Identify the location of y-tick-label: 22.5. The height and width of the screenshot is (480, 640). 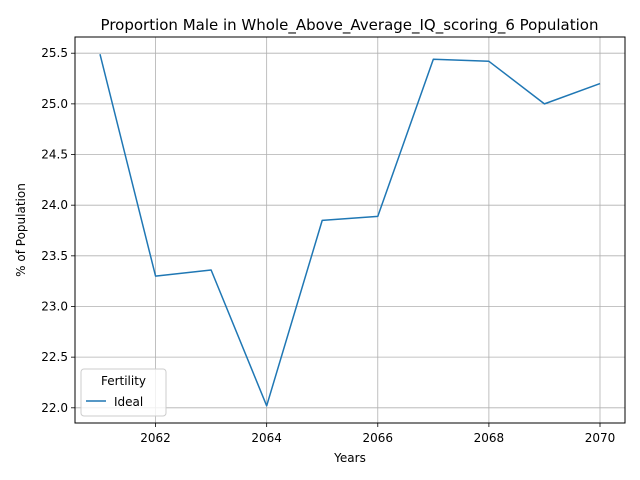
(54, 357).